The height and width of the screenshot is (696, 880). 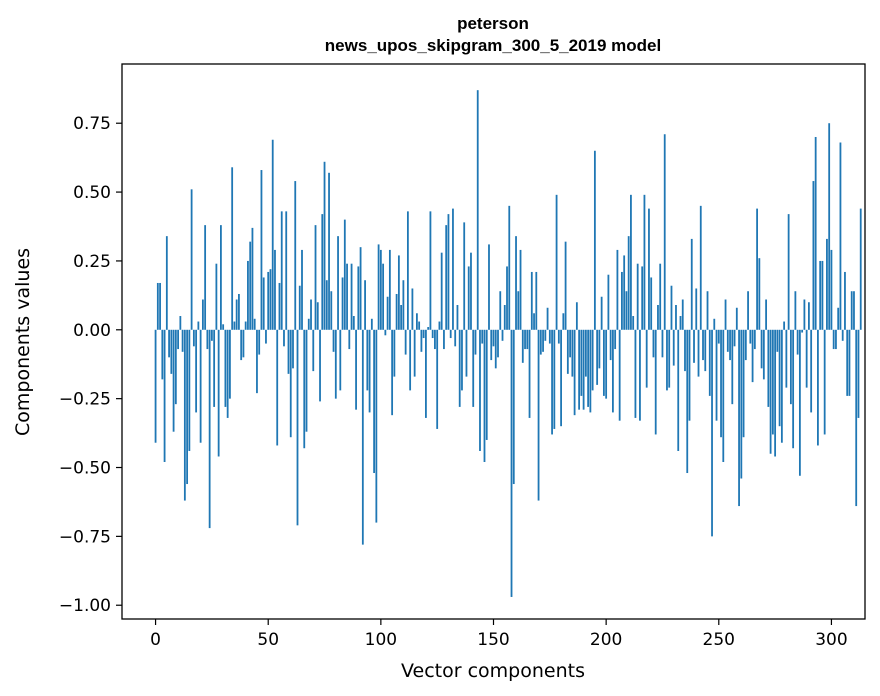 What do you see at coordinates (493, 671) in the screenshot?
I see `x-axis-label: Vector components` at bounding box center [493, 671].